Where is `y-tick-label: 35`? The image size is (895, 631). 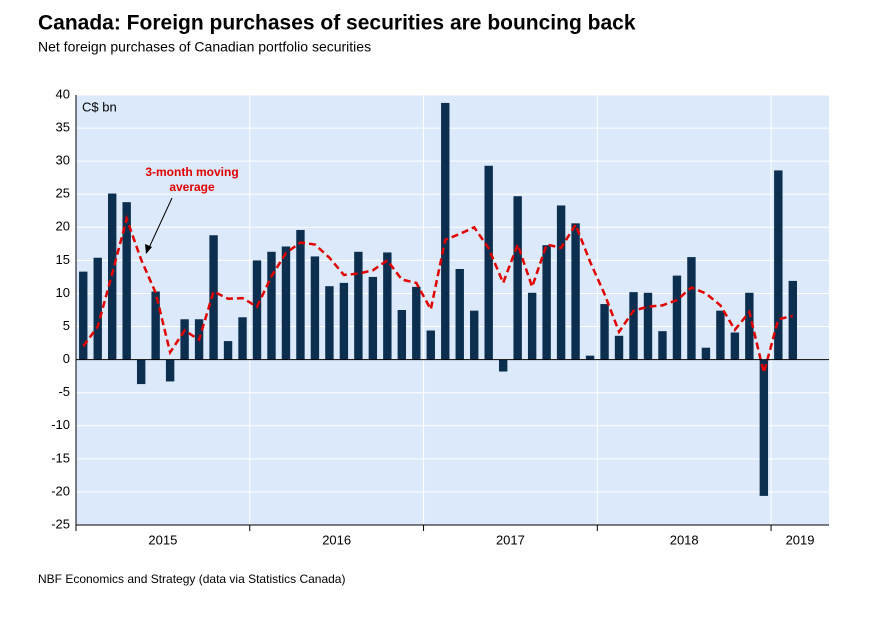
y-tick-label: 35 is located at coordinates (63, 127).